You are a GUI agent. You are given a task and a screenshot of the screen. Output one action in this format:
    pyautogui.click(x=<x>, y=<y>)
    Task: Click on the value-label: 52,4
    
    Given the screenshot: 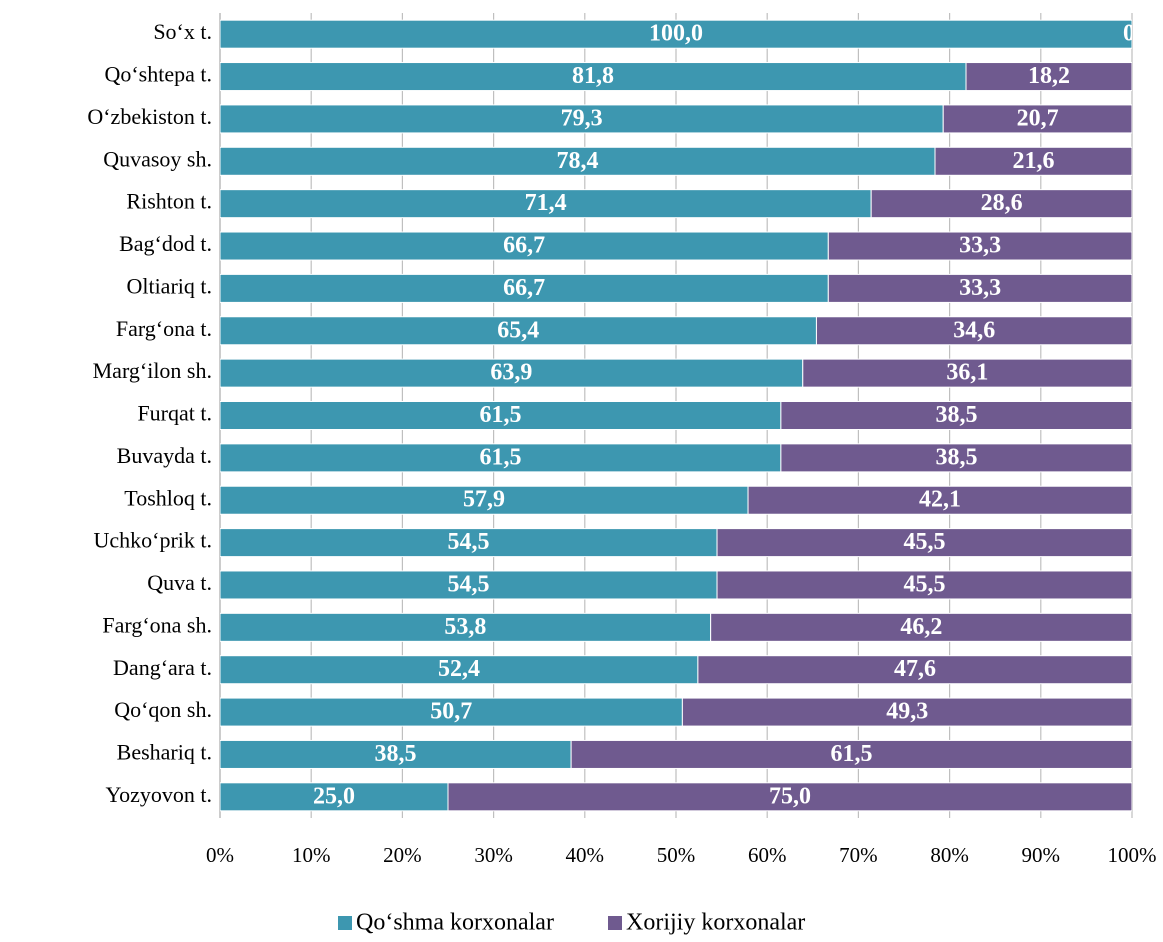 What is the action you would take?
    pyautogui.click(x=459, y=669)
    